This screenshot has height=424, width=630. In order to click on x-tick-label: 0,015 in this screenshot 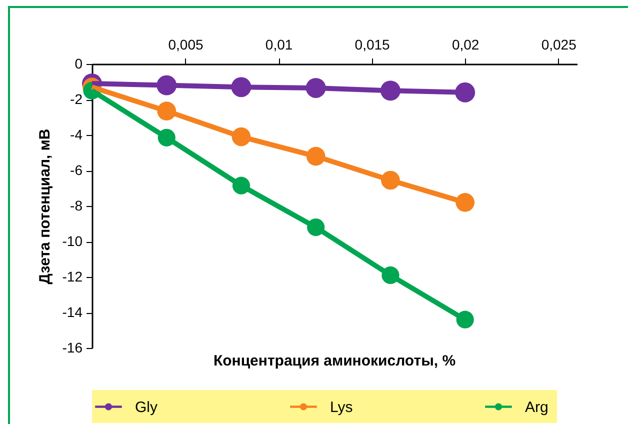, I will do `click(372, 44)`.